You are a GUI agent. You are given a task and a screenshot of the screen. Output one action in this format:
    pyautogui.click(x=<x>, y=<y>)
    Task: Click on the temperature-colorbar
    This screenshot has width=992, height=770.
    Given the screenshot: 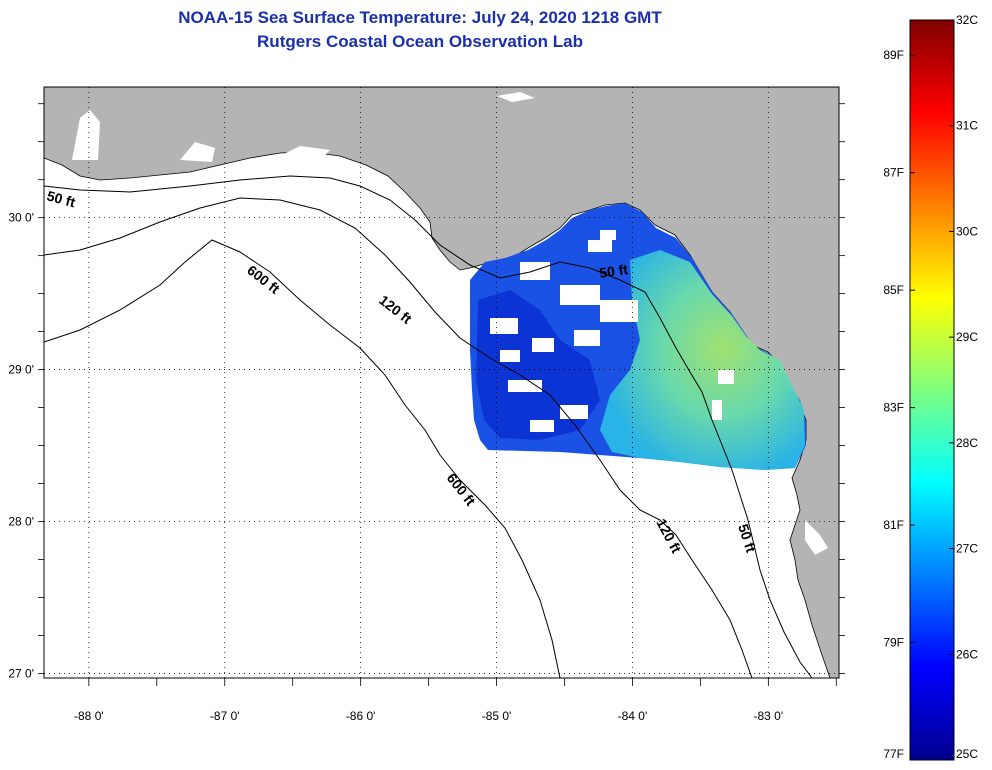 What is the action you would take?
    pyautogui.click(x=932, y=390)
    